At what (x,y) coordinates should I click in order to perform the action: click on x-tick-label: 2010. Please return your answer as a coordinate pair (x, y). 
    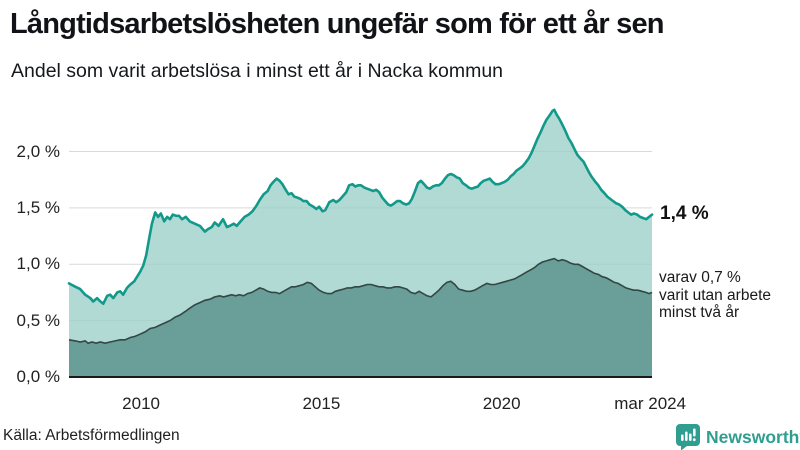
    Looking at the image, I should click on (141, 403).